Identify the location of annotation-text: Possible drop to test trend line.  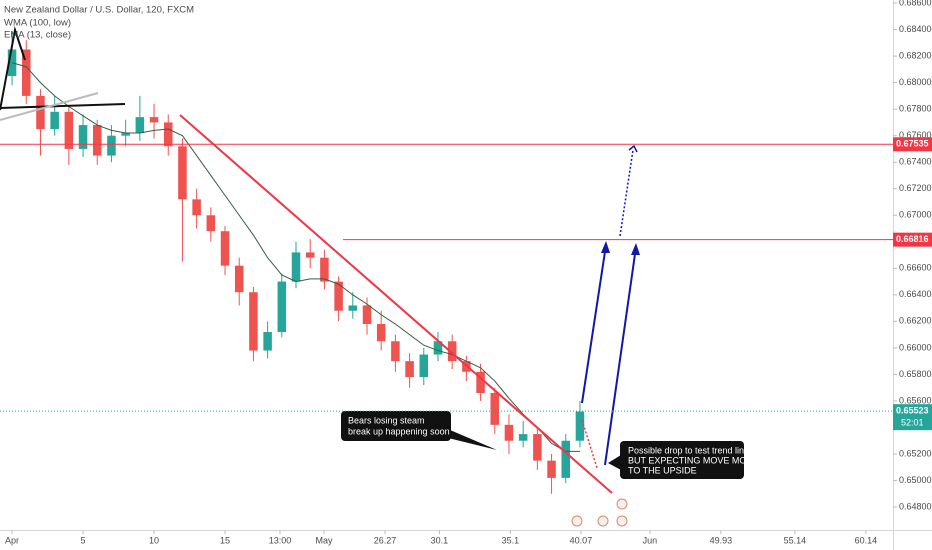
(688, 450).